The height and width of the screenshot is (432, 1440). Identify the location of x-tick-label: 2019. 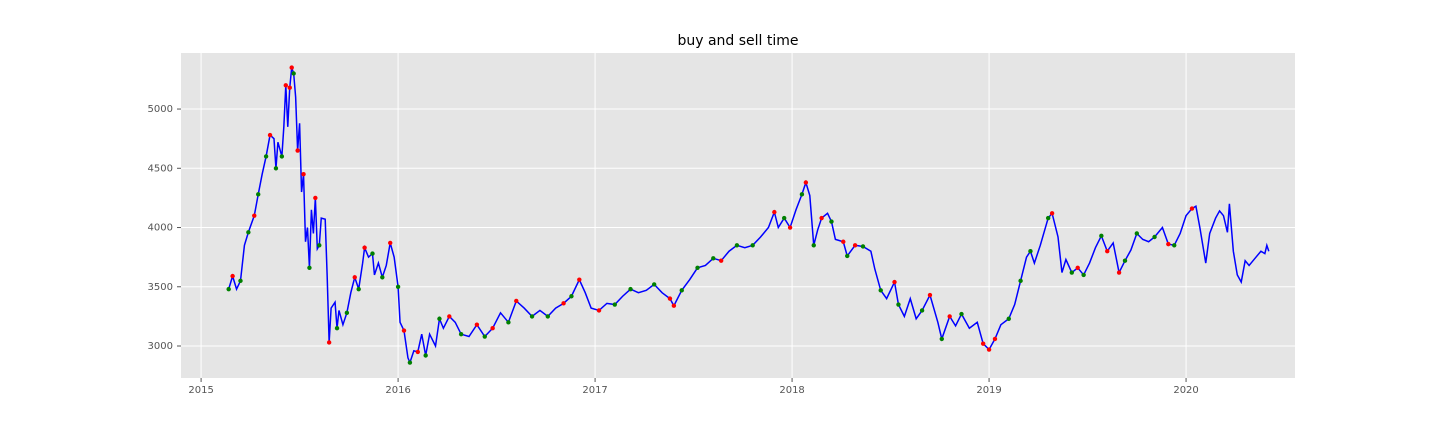
(988, 390).